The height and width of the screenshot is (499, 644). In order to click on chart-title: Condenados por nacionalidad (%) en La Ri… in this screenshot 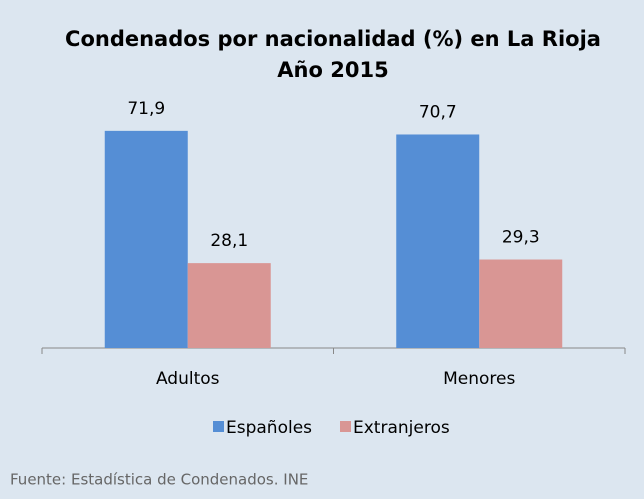, I will do `click(333, 39)`.